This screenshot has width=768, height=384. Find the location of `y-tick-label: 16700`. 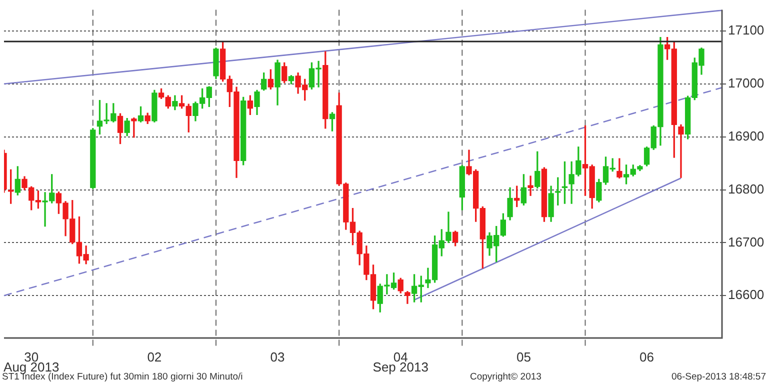

y-tick-label: 16700 is located at coordinates (746, 242).